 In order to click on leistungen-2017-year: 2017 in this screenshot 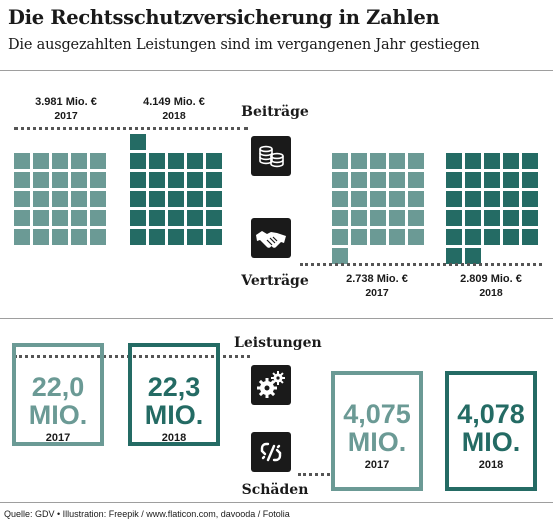, I will do `click(58, 438)`.